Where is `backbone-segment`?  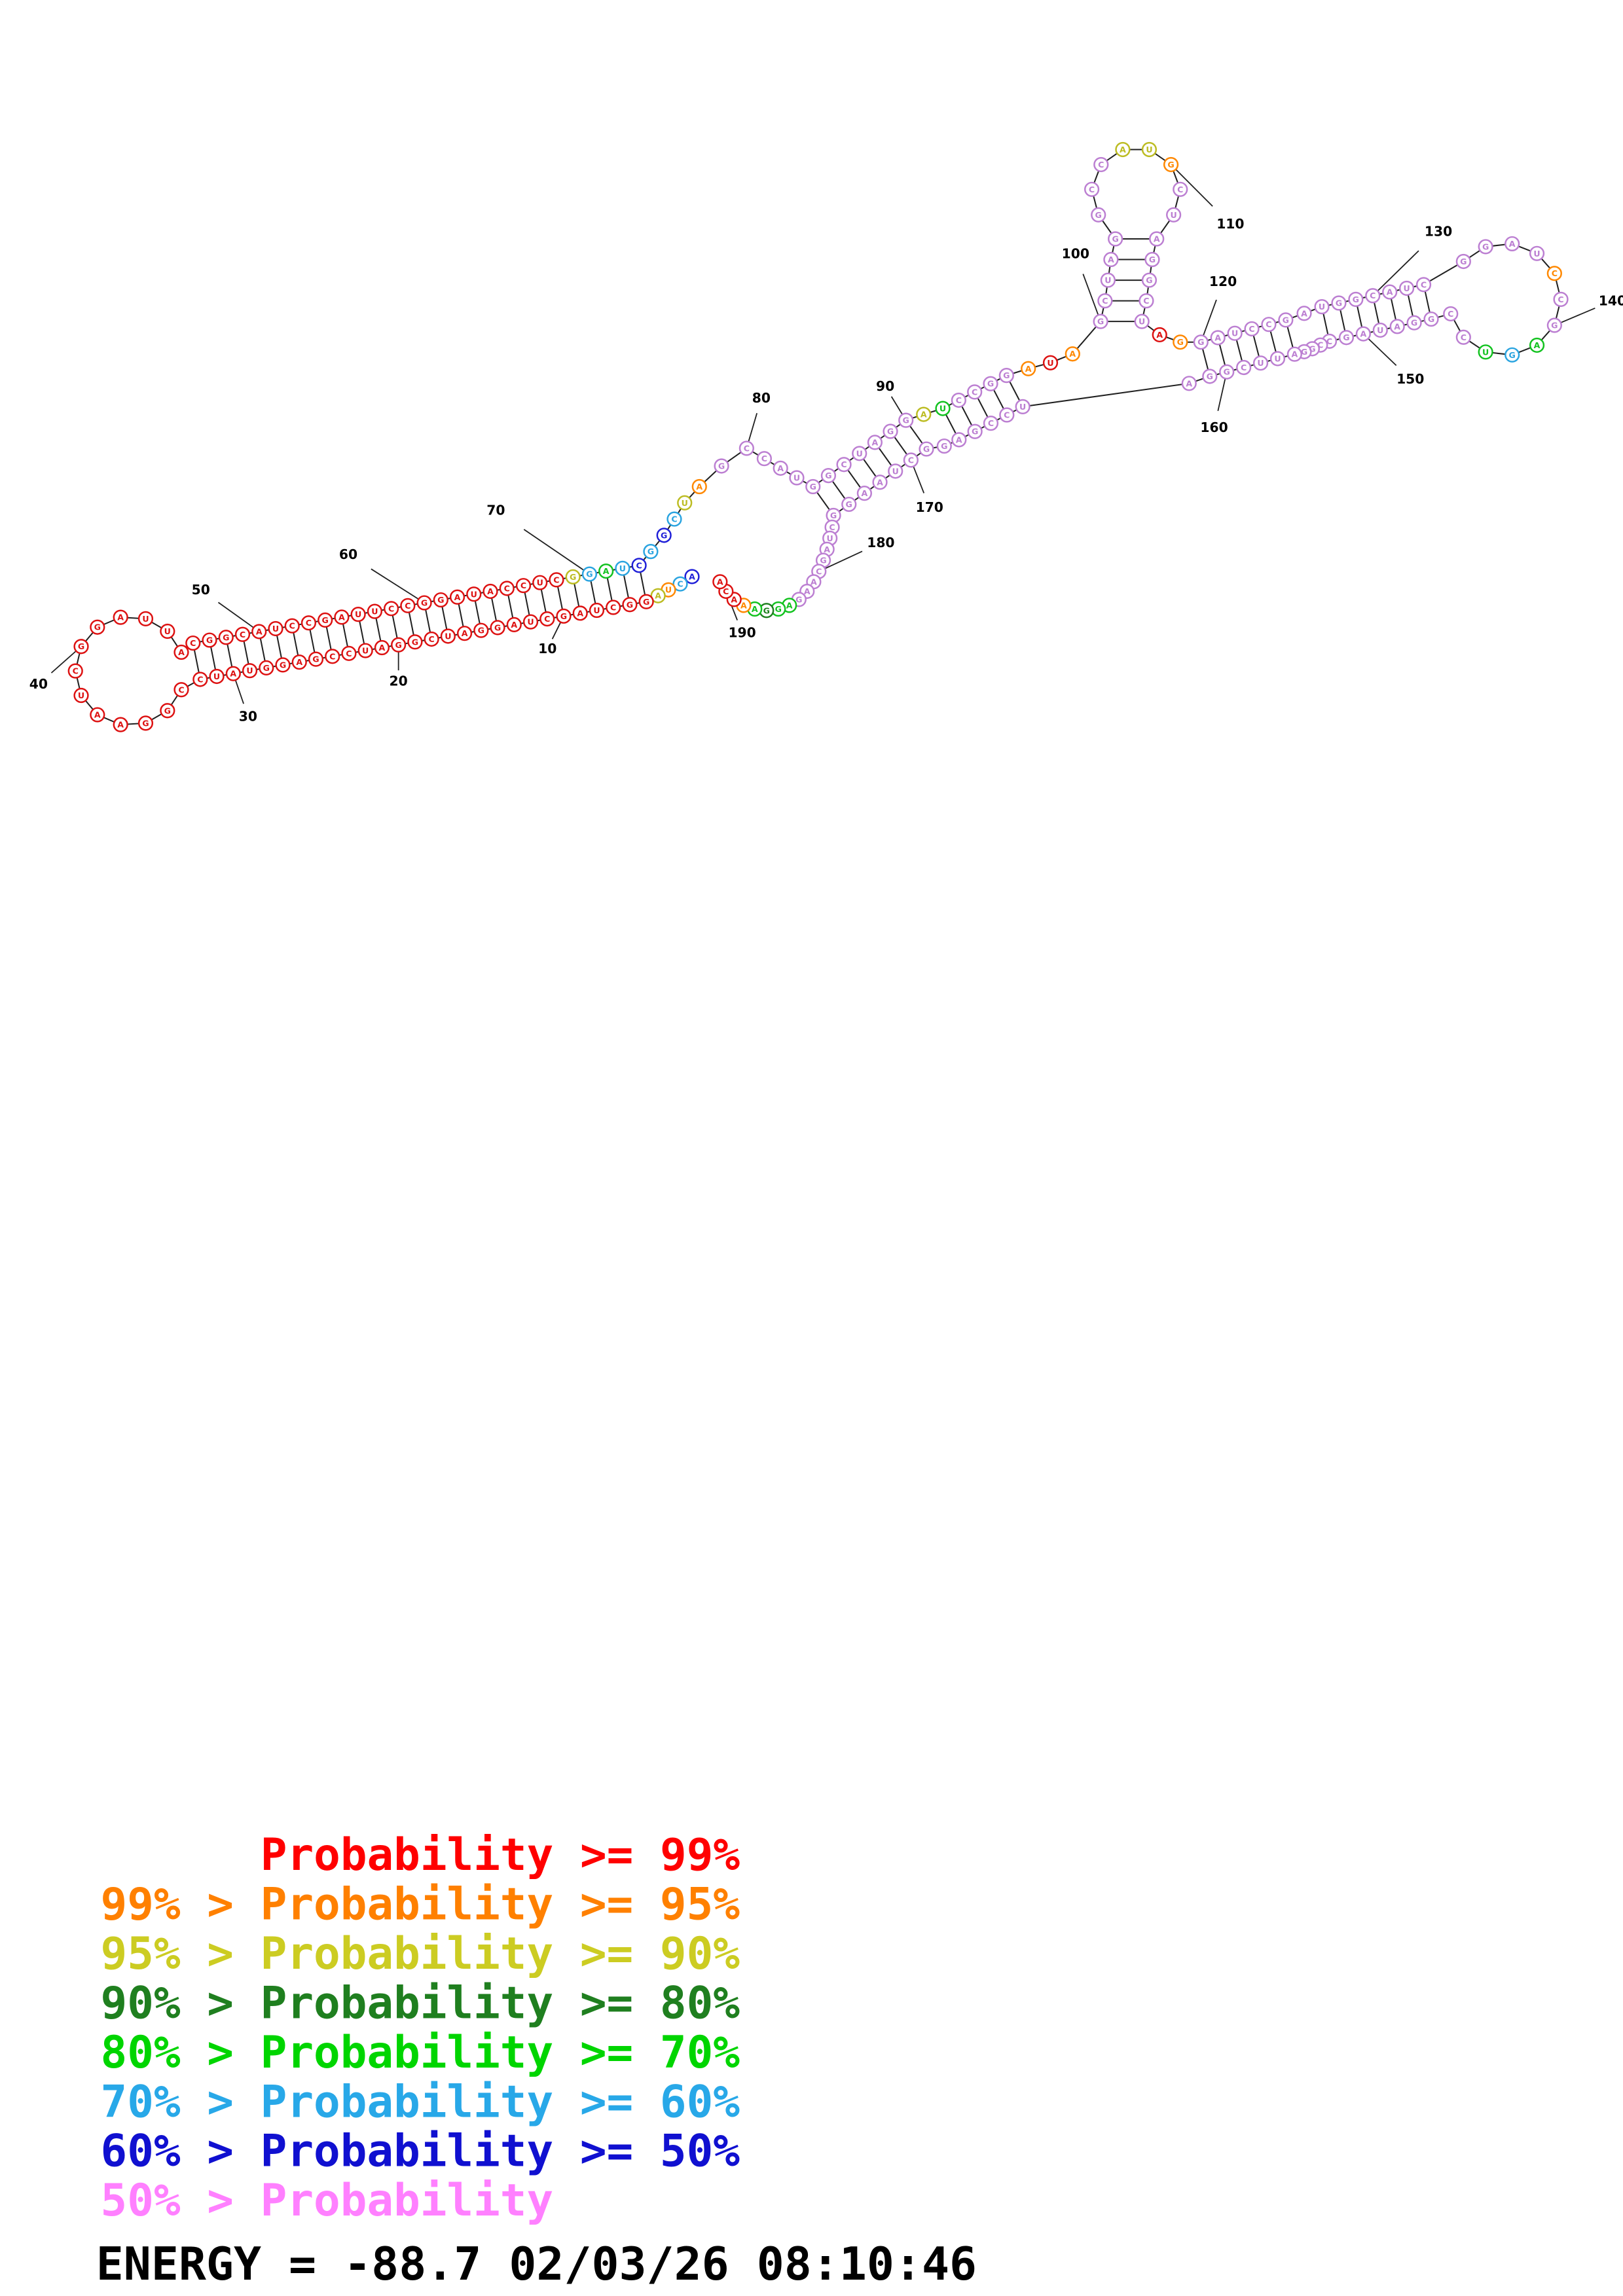
backbone-segment is located at coordinates (1106, 395).